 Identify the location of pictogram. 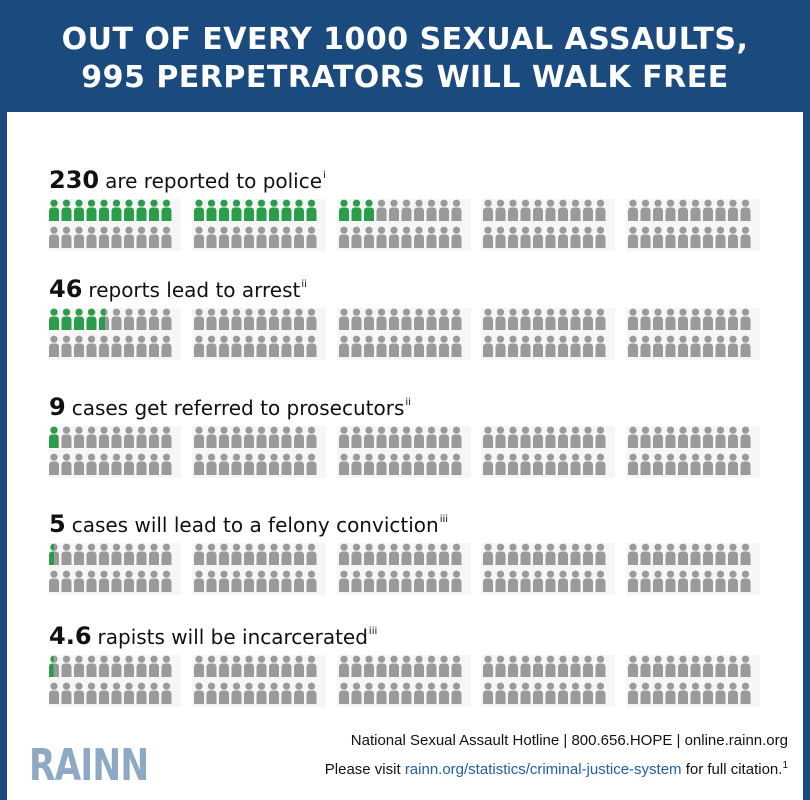
(403, 225).